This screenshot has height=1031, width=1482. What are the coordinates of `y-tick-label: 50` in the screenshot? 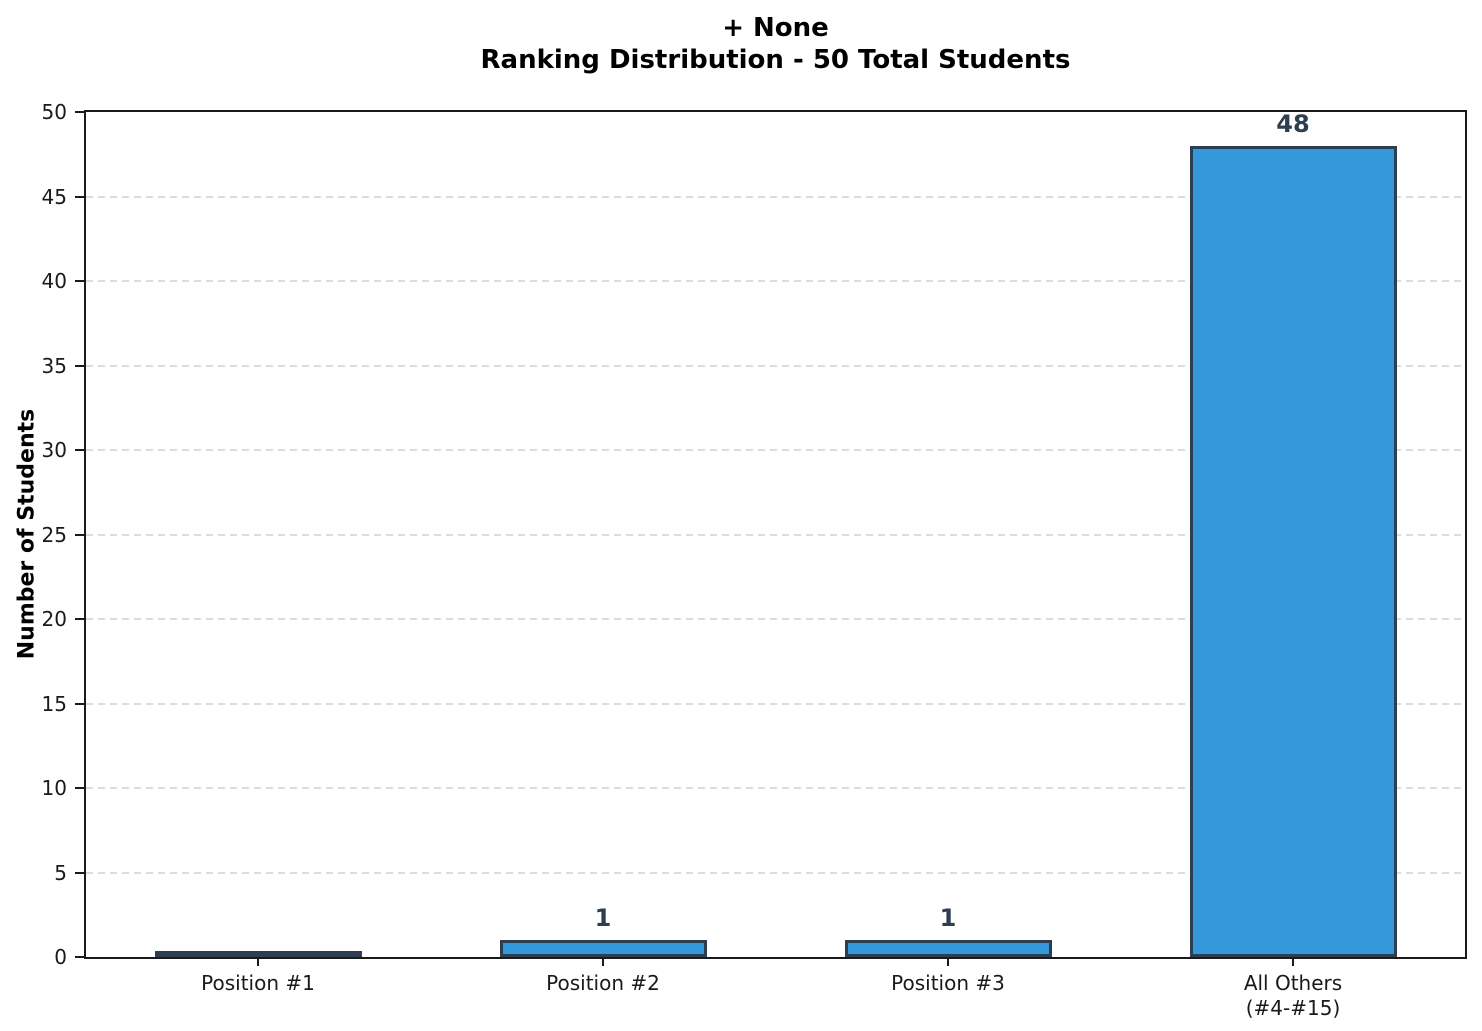 It's located at (54, 112).